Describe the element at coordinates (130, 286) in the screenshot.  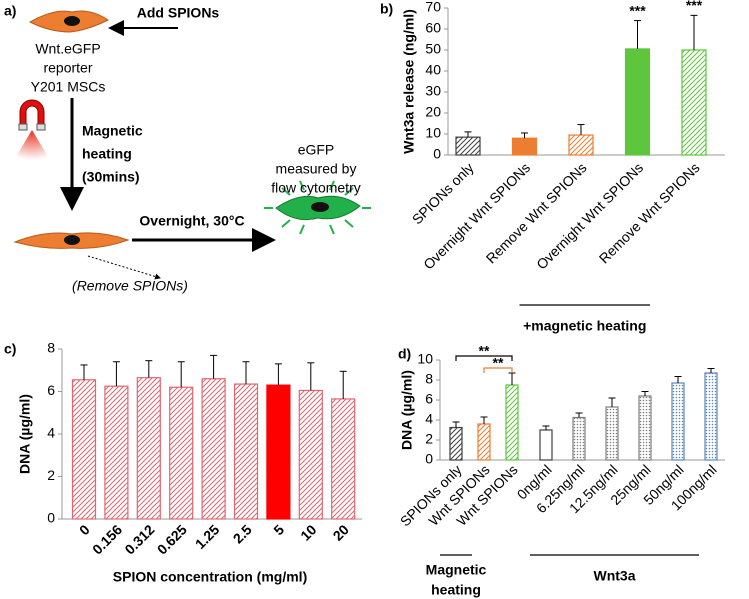
I see `remove-label: (Remove SPIONs)` at that location.